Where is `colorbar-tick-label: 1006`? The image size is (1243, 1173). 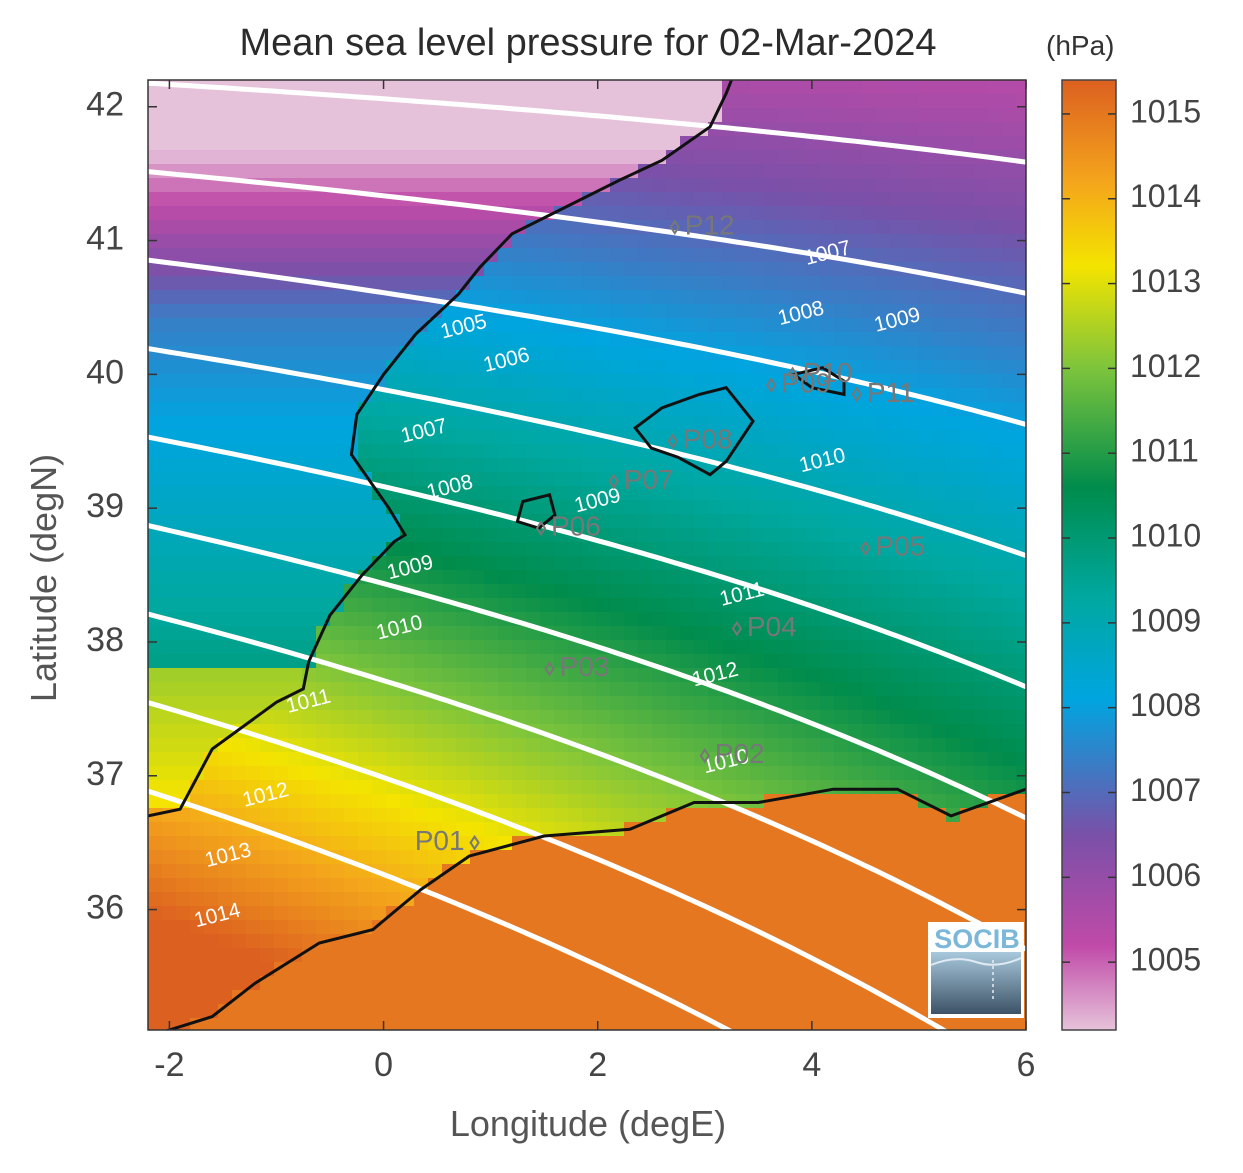
colorbar-tick-label: 1006 is located at coordinates (1165, 875).